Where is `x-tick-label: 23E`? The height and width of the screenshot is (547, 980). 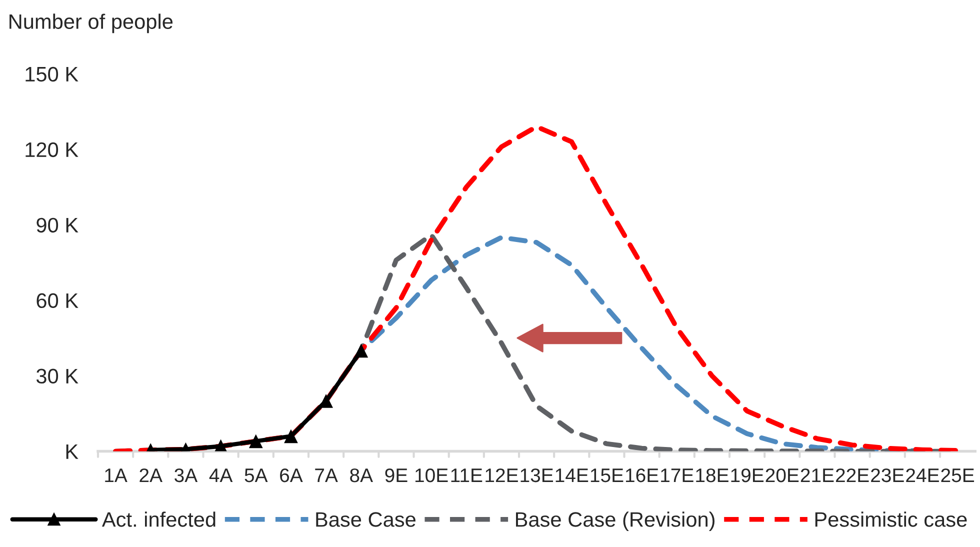
x-tick-label: 23E is located at coordinates (887, 475).